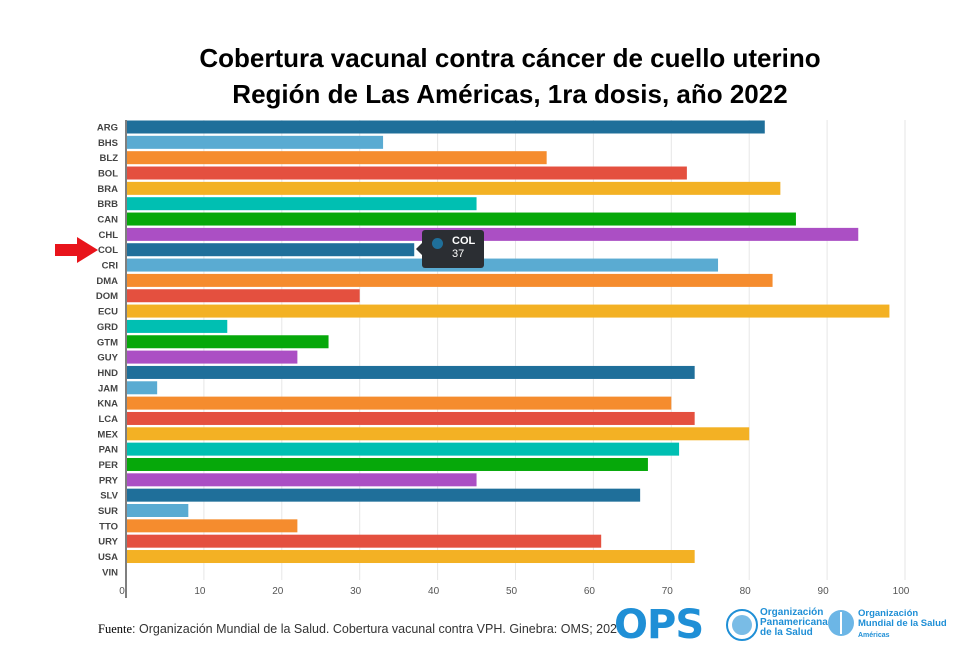  I want to click on x-tick-label: 40, so click(434, 591).